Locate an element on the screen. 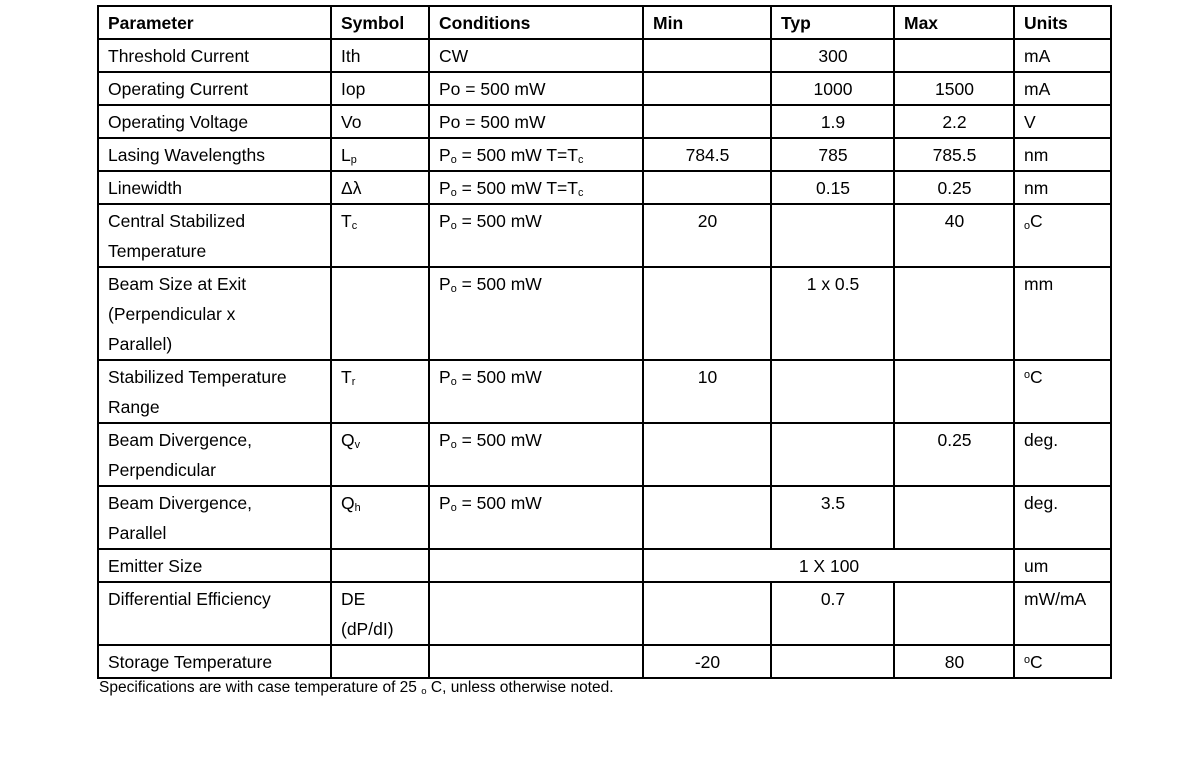 Image resolution: width=1186 pixels, height=758 pixels. cell-units: V is located at coordinates (1062, 121).